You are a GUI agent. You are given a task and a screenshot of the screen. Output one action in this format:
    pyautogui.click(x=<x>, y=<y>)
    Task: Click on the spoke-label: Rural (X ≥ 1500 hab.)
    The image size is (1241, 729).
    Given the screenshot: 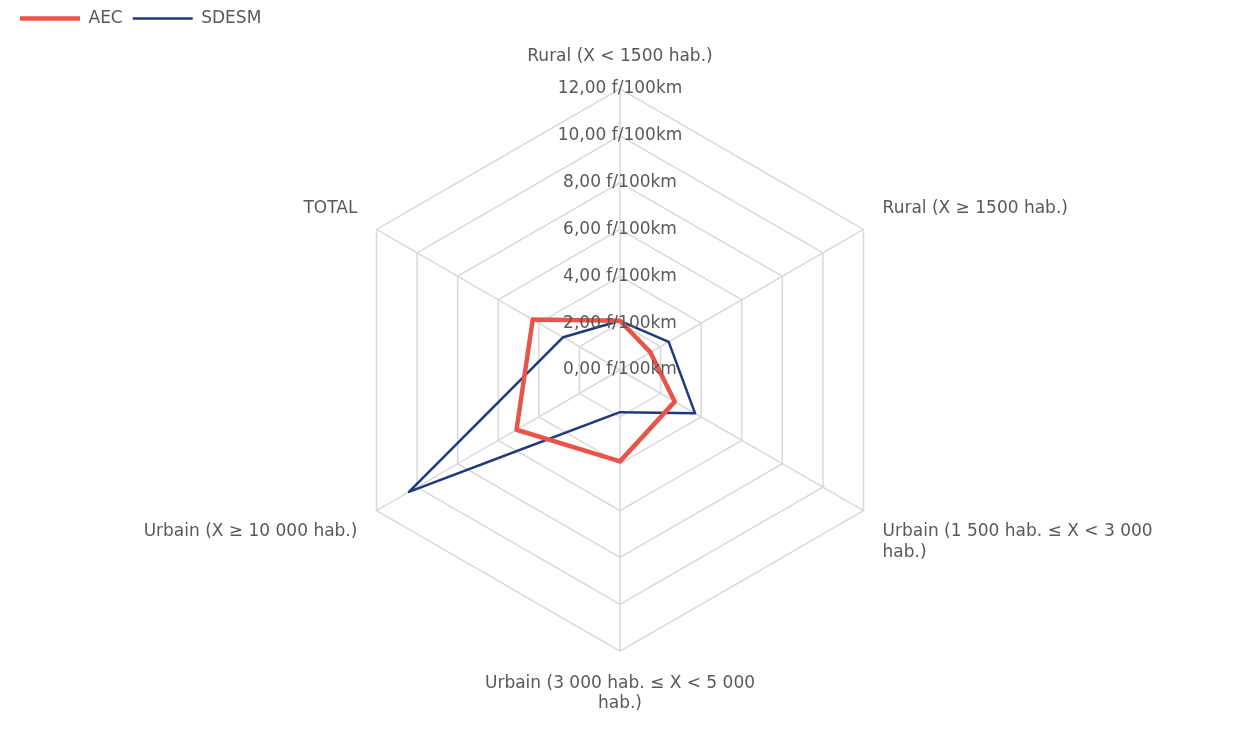 What is the action you would take?
    pyautogui.click(x=975, y=206)
    